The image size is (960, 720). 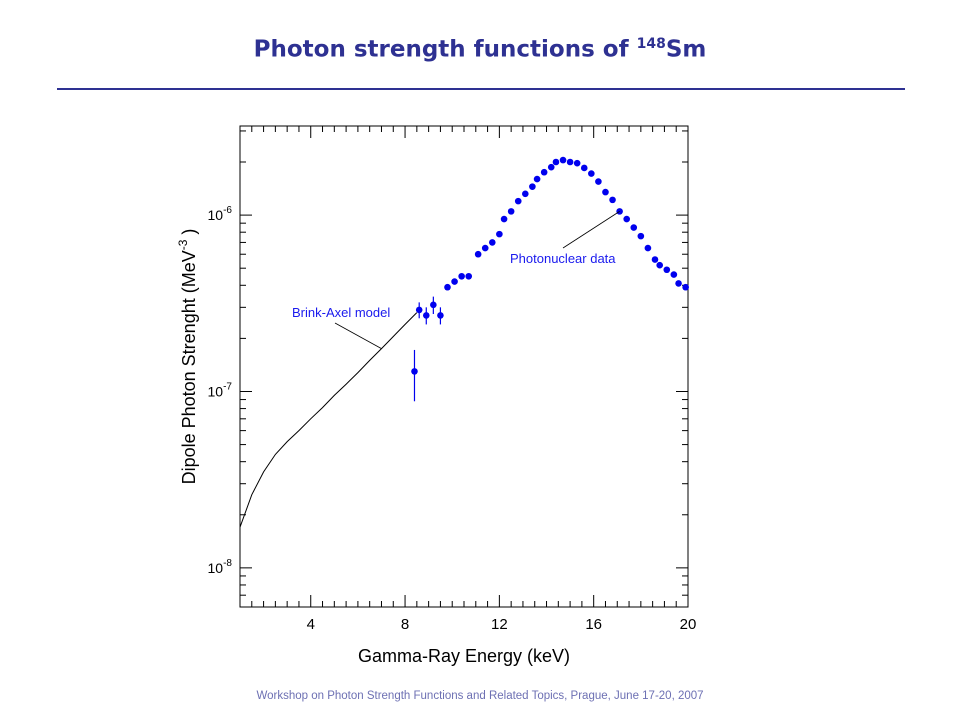 I want to click on x-axis-label: Gamma-Ray Energy (keV), so click(x=464, y=656).